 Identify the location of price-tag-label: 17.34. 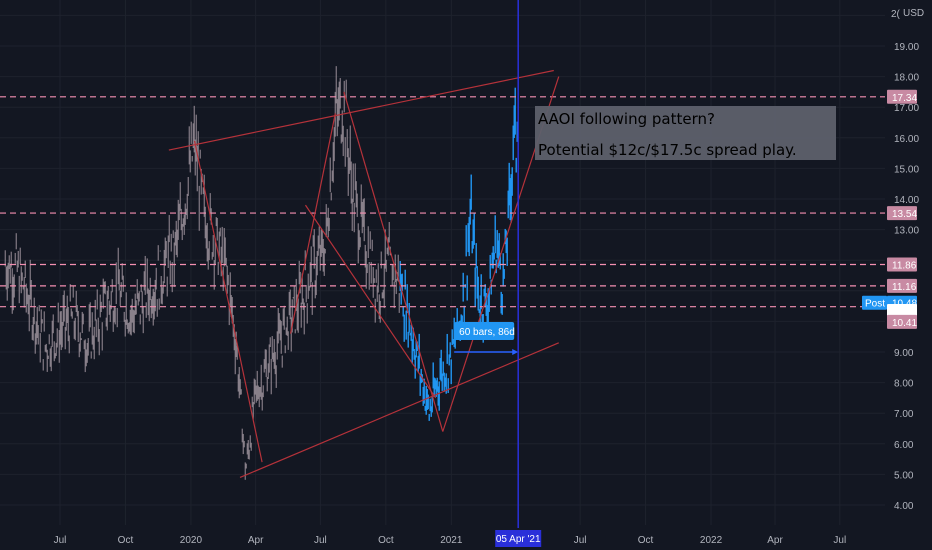
(904, 98).